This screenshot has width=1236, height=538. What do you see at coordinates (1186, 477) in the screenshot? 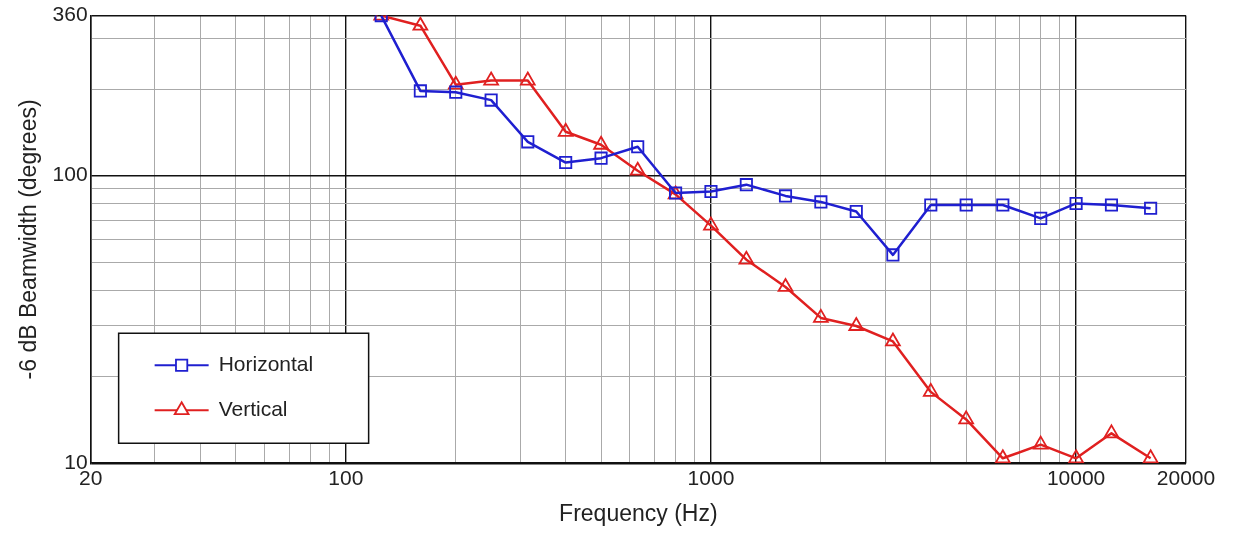
I see `x-tick-label: 20000` at bounding box center [1186, 477].